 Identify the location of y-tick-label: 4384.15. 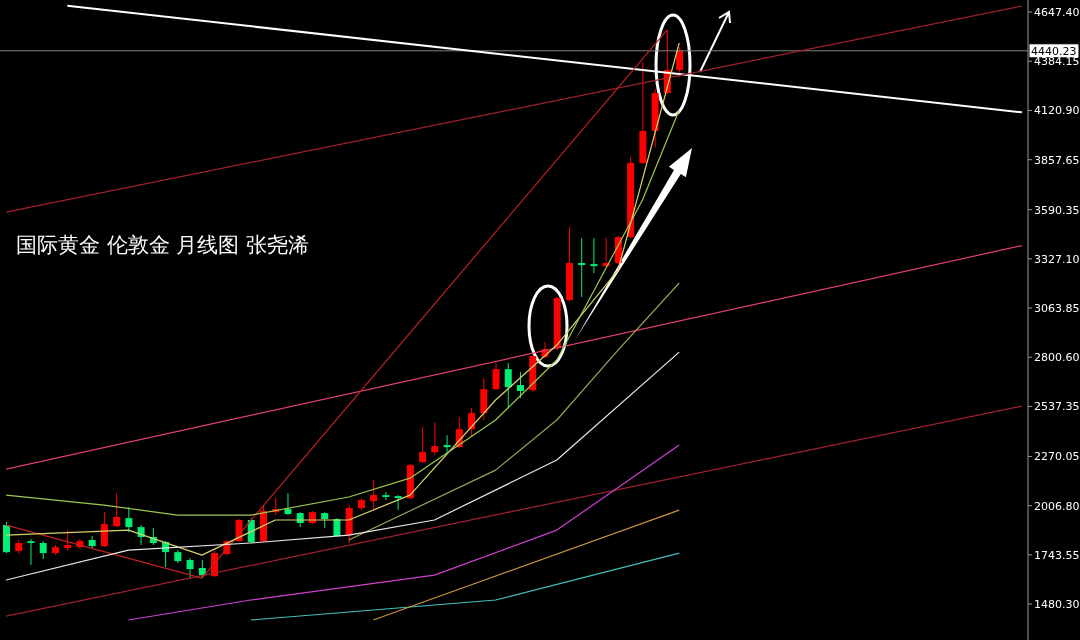
(1057, 62).